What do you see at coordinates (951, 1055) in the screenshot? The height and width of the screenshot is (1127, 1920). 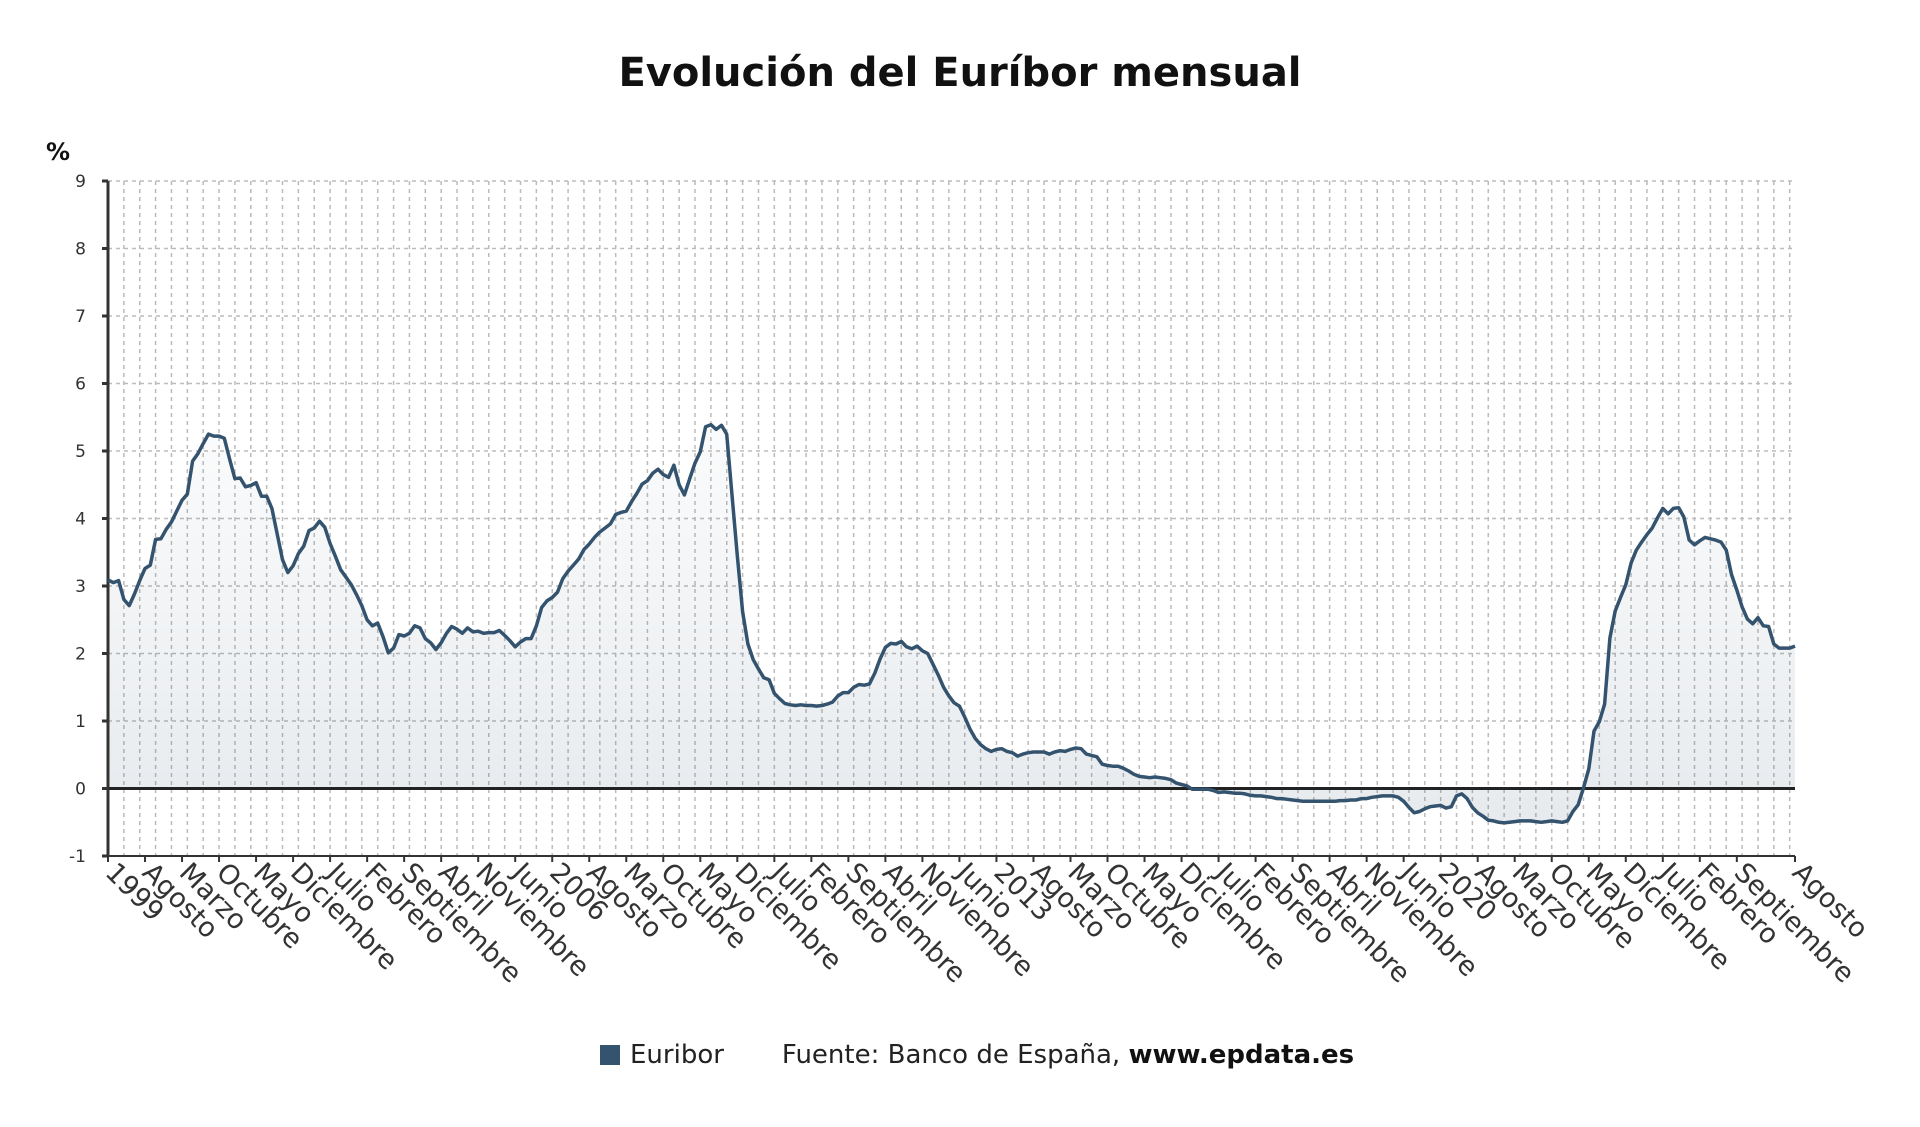 I see `source-prefix: Fuente: Banco de España,` at bounding box center [951, 1055].